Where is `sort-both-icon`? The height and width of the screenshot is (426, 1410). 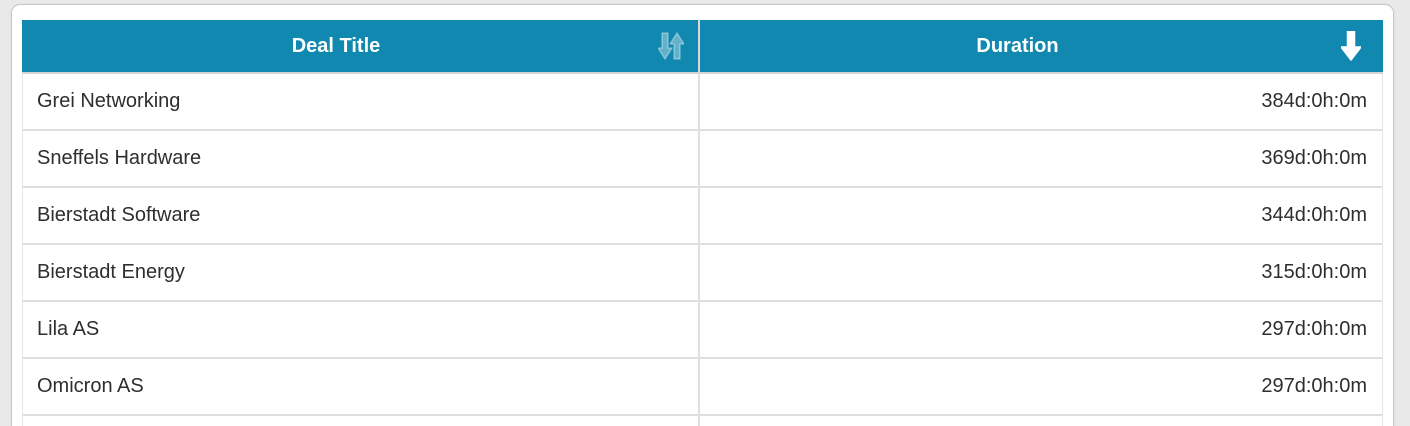 sort-both-icon is located at coordinates (671, 46).